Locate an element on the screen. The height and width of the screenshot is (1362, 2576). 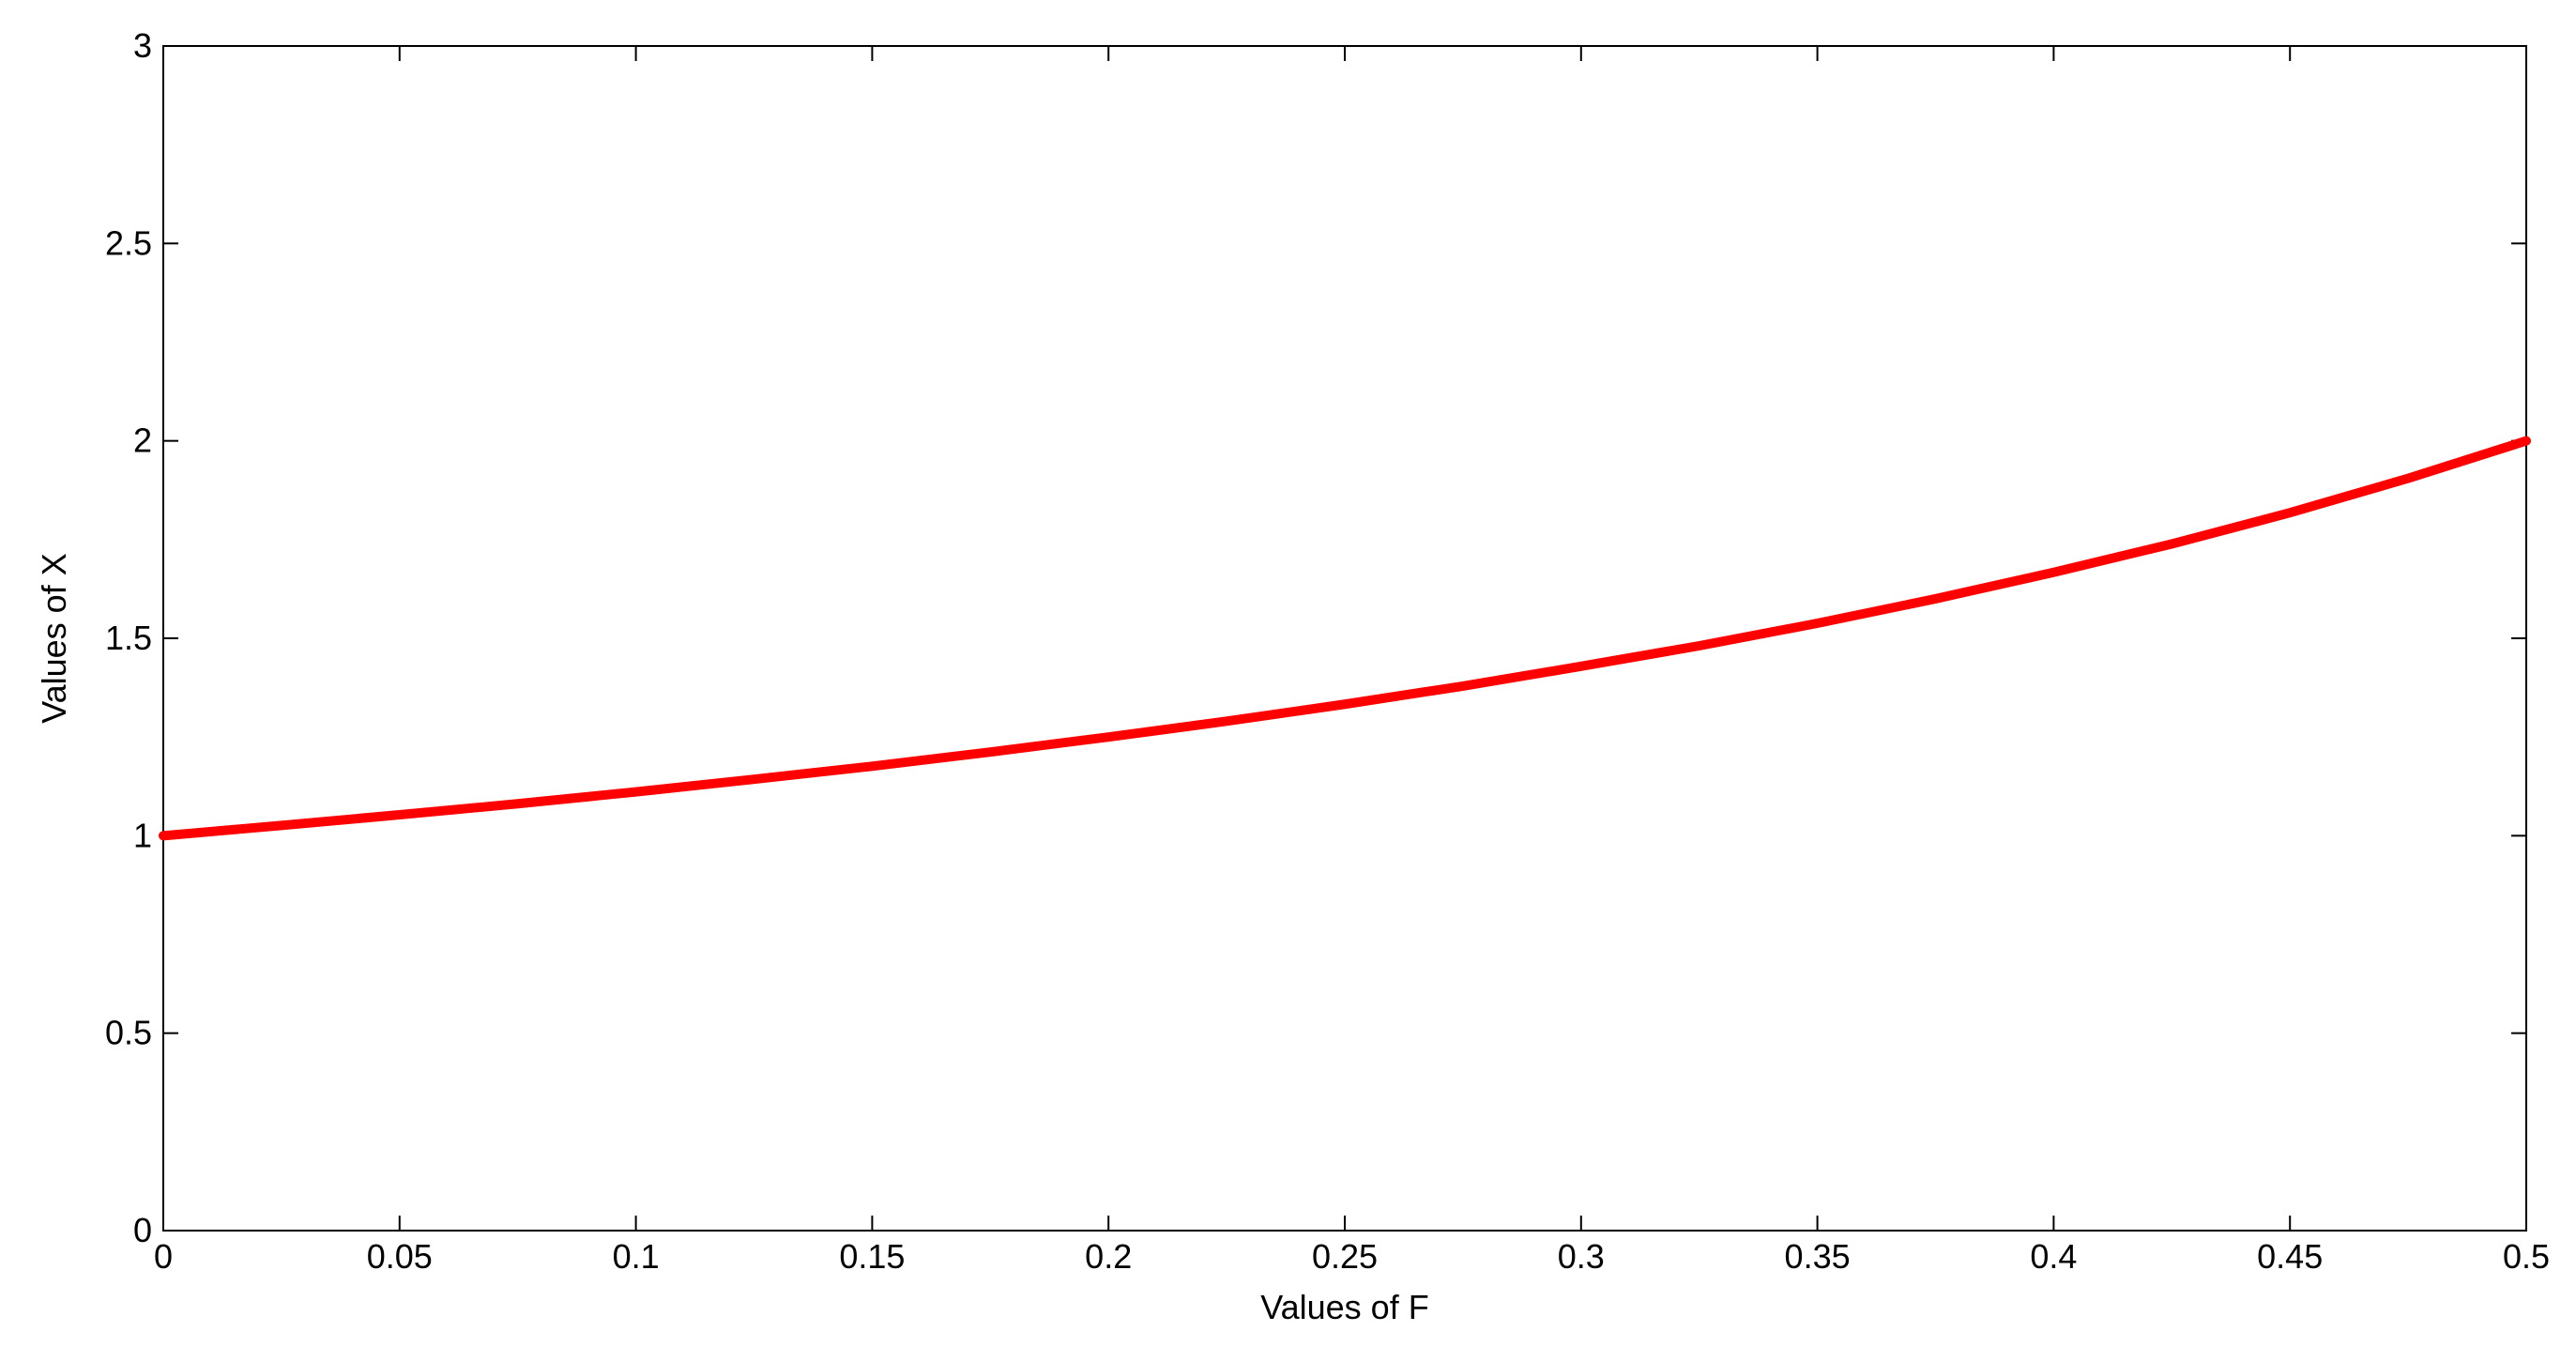
y-tick-label: 1 is located at coordinates (142, 835).